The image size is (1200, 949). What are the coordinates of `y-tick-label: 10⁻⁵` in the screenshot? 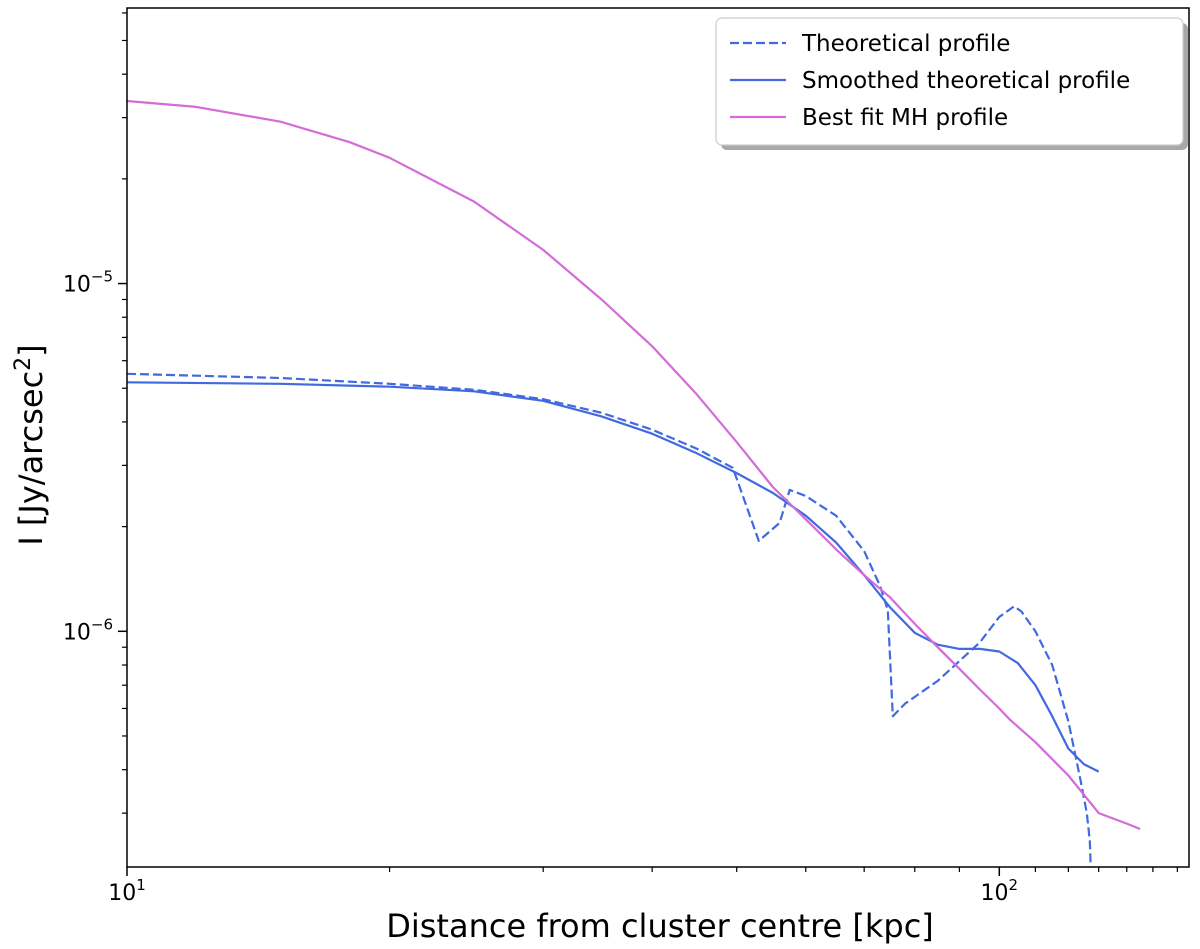 It's located at (88, 283).